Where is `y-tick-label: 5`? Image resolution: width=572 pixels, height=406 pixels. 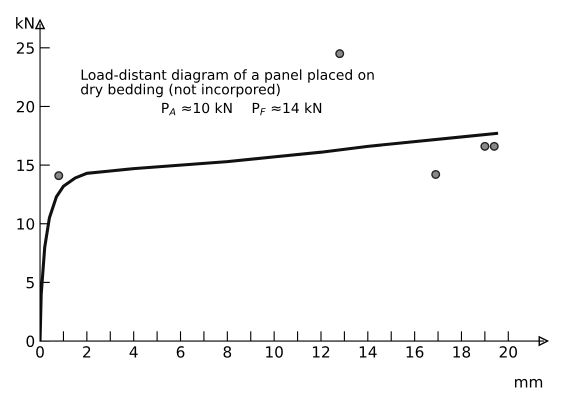
y-tick-label: 5 is located at coordinates (30, 282).